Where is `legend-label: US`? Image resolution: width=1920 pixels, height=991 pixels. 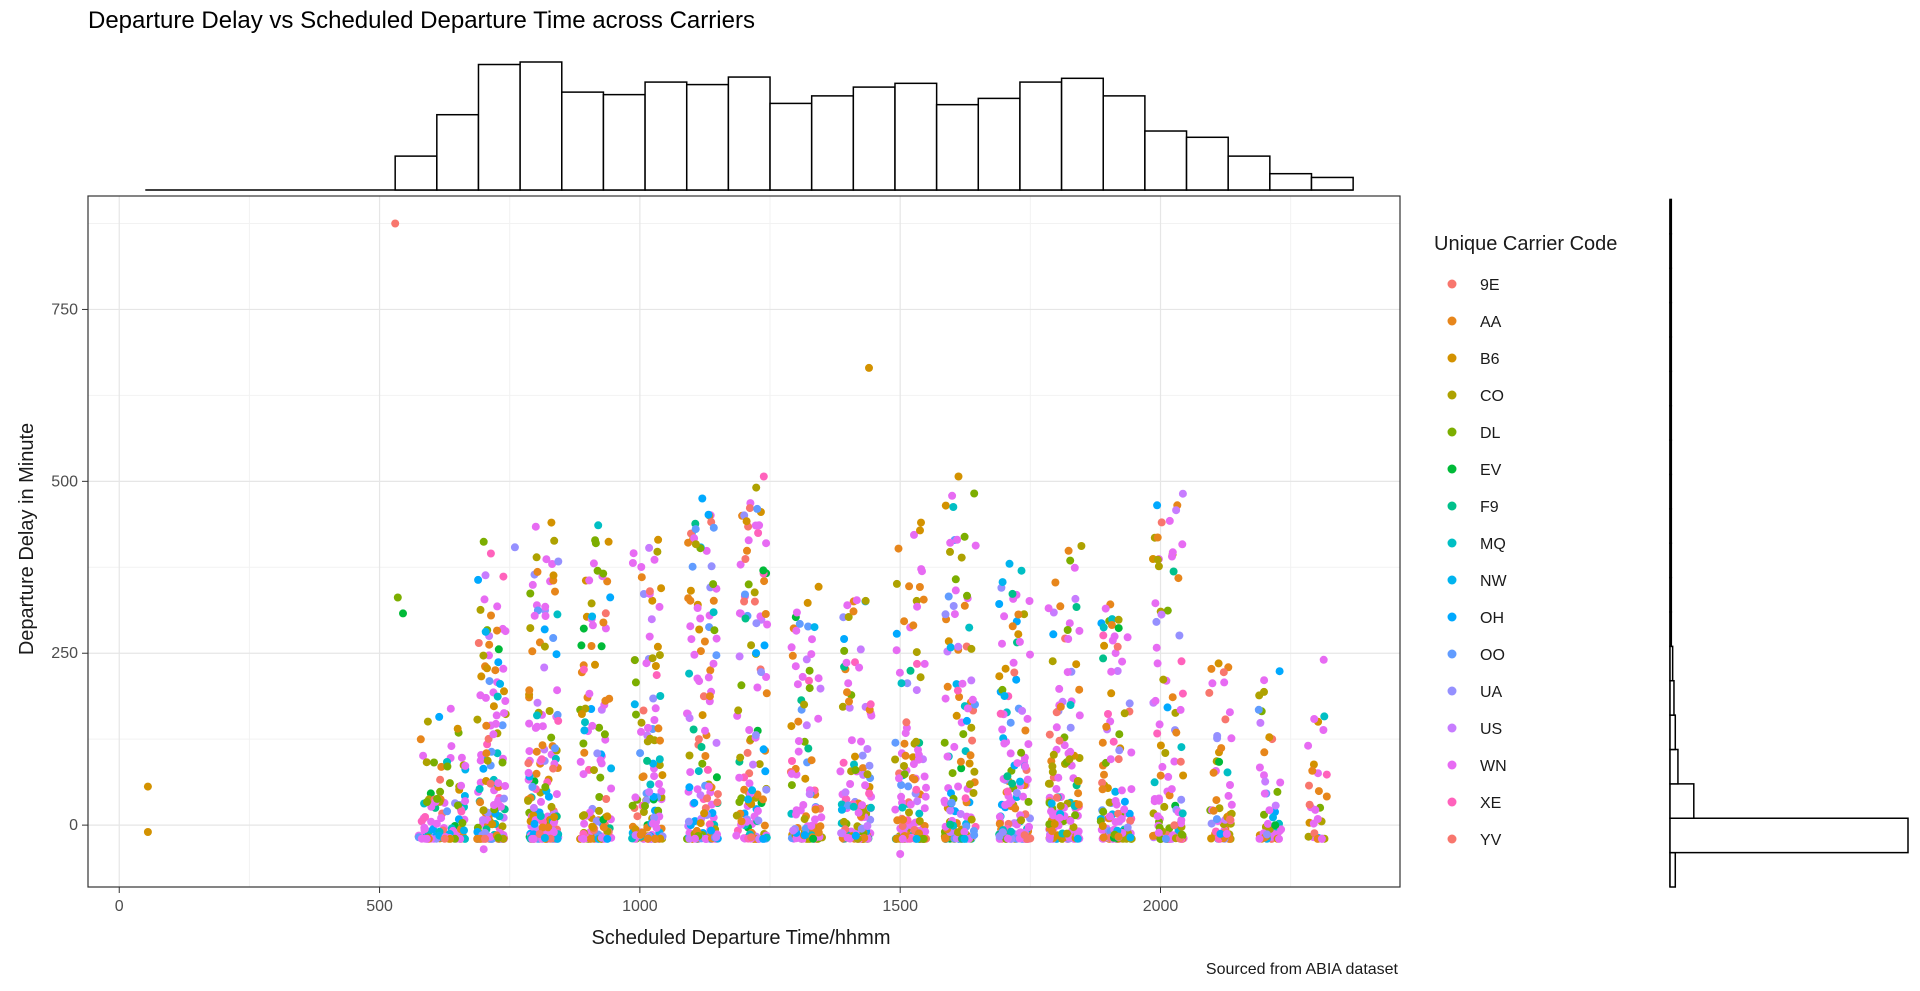
legend-label: US is located at coordinates (1491, 729).